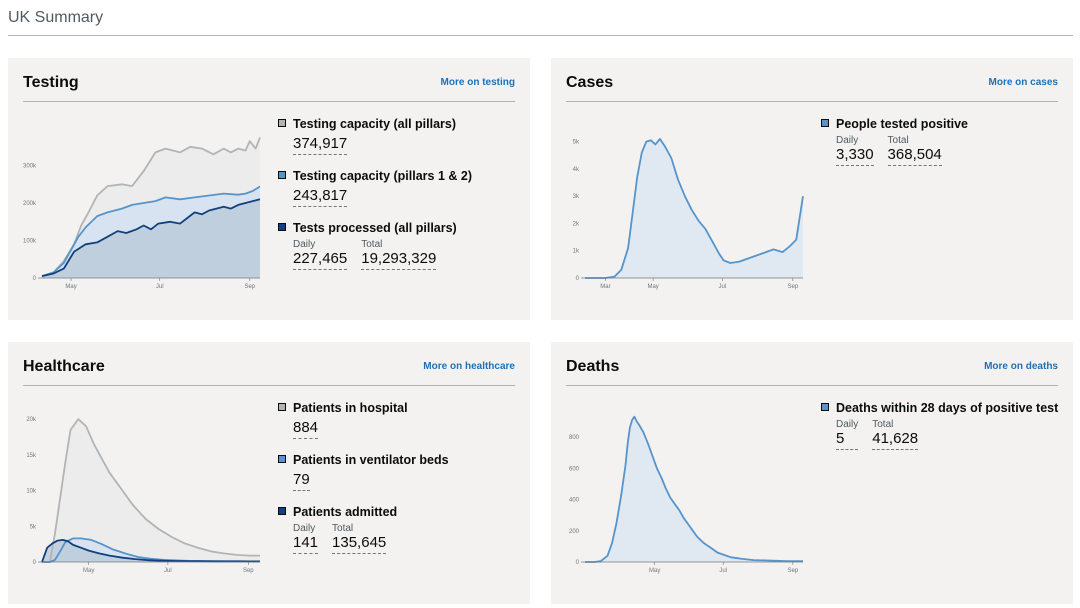 This screenshot has width=1080, height=608. I want to click on total-value: 135,645, so click(359, 544).